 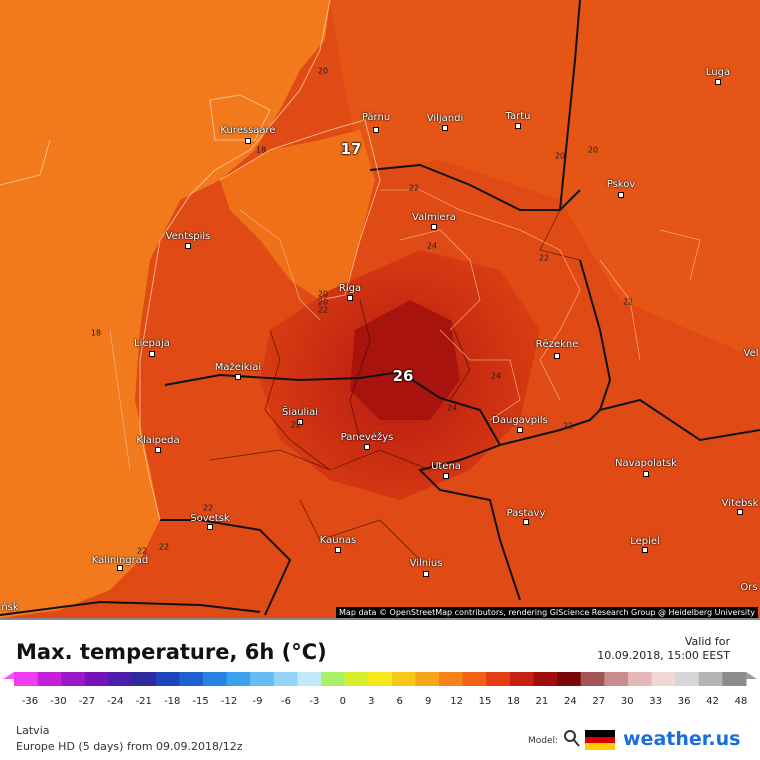 I want to click on scale-tick-label: 36, so click(x=684, y=701).